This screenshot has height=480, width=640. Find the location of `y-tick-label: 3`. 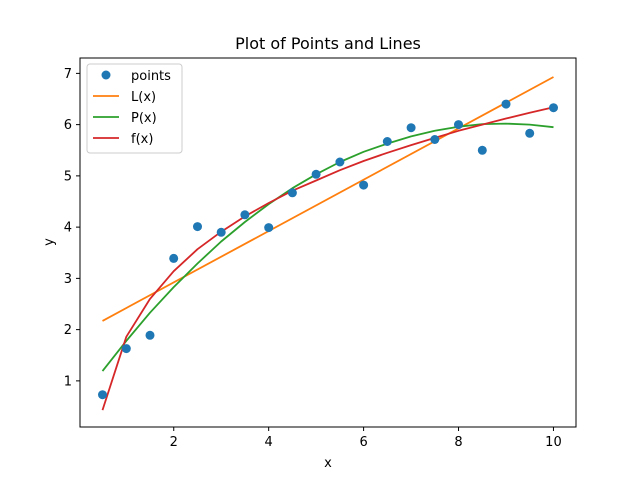

y-tick-label: 3 is located at coordinates (68, 279).